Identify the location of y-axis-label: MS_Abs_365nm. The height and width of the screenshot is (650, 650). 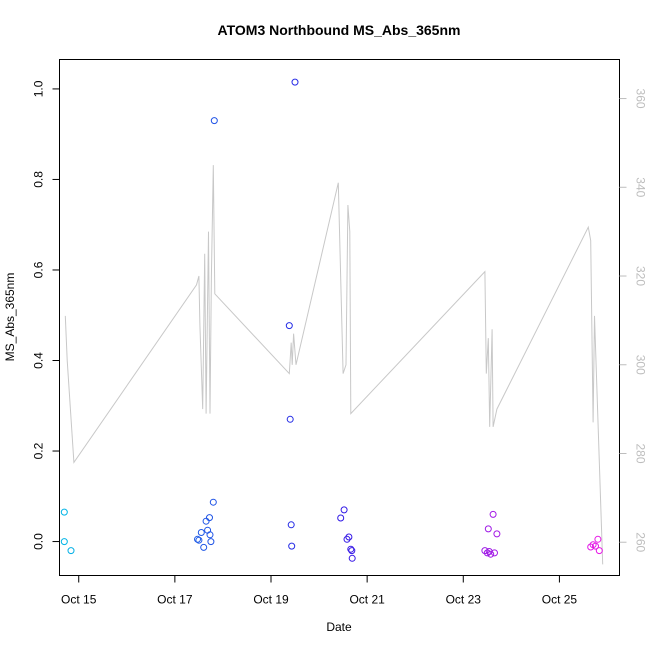
(10, 317).